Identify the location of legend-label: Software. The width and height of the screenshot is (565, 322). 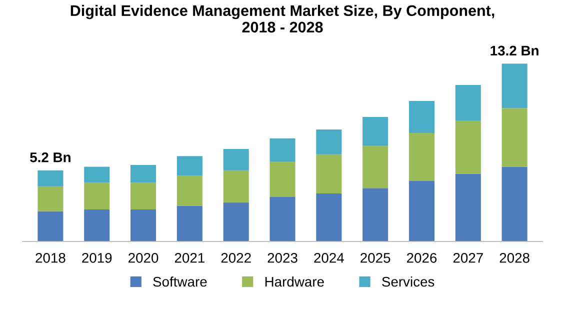
(180, 281).